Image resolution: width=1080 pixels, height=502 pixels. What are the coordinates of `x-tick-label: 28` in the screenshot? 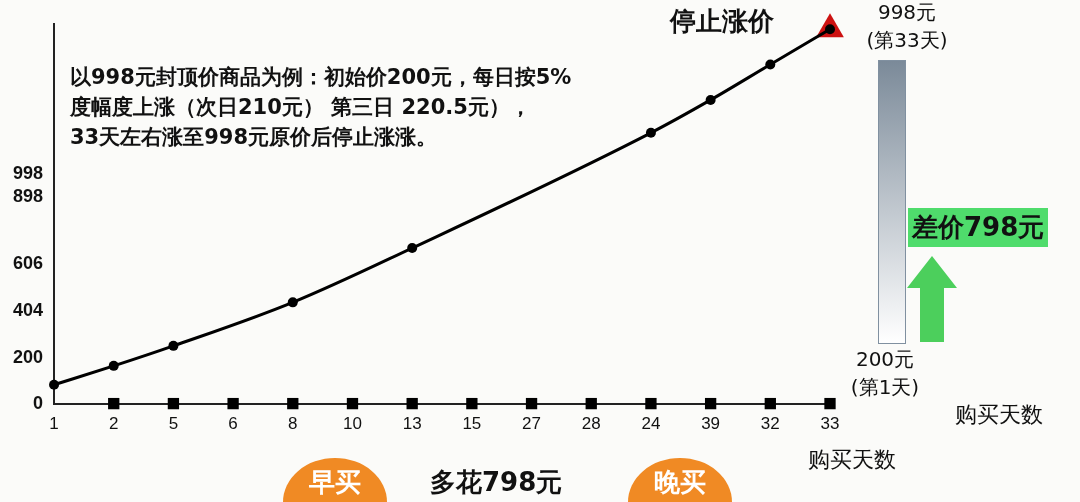 It's located at (591, 424).